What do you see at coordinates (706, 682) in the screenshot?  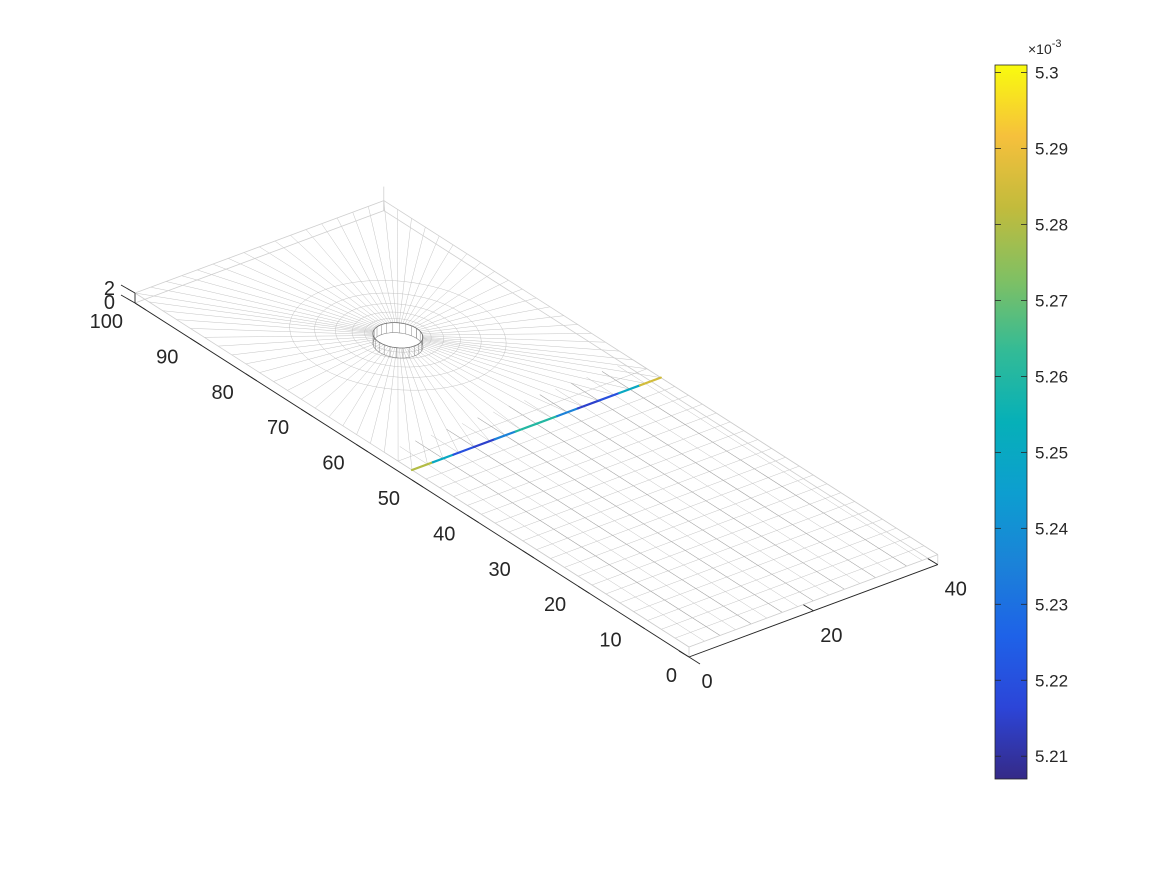 I see `x-tick-label: 0` at bounding box center [706, 682].